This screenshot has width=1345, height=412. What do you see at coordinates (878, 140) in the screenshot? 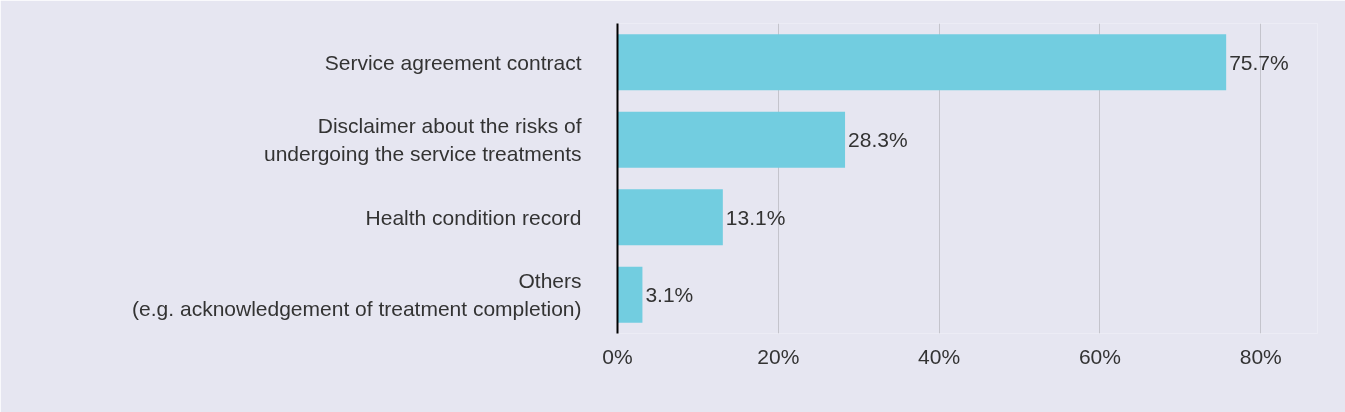
I see `data-label: 28.3%` at bounding box center [878, 140].